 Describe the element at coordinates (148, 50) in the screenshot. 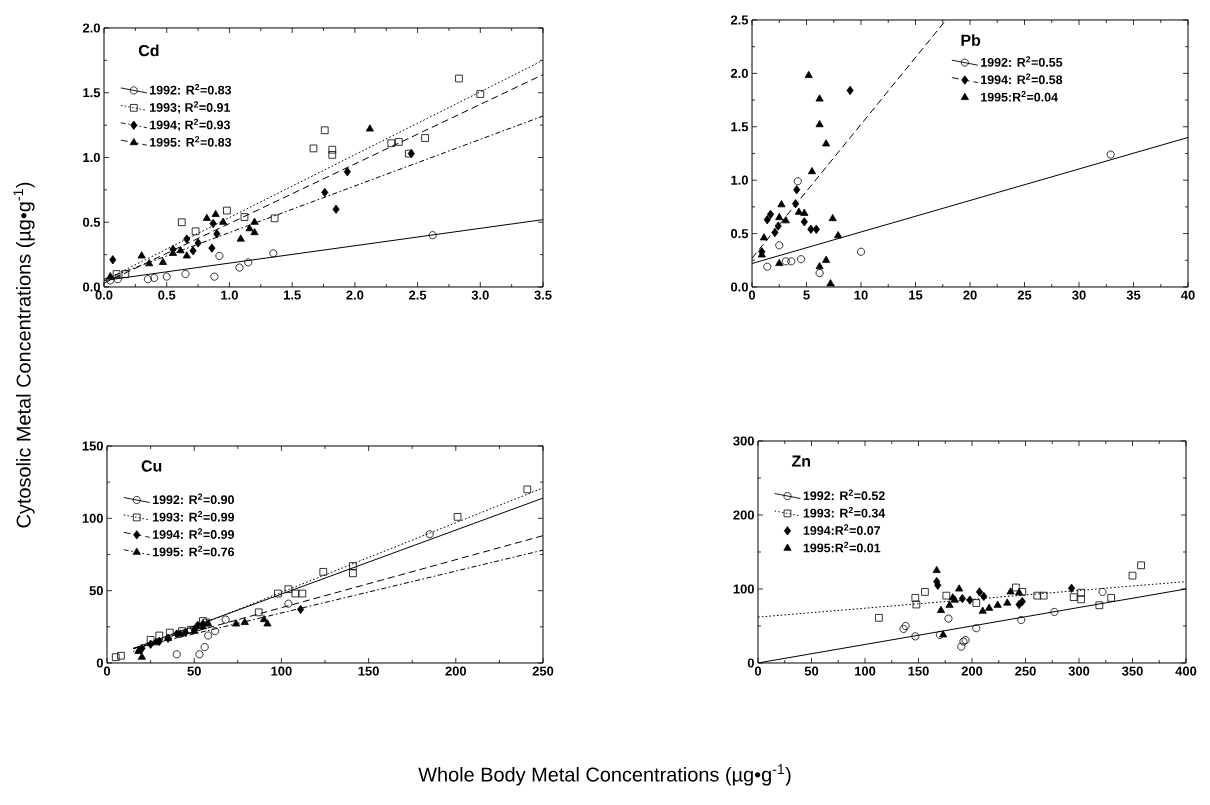

I see `text: Cd` at that location.